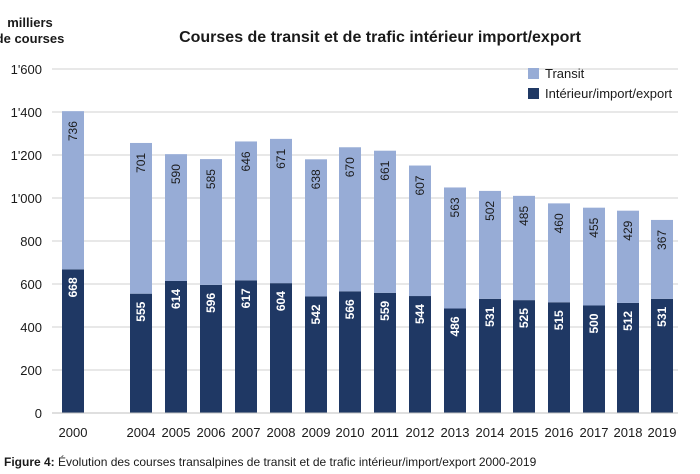 The image size is (700, 474). What do you see at coordinates (559, 320) in the screenshot?
I see `data-label-interieur: 515` at bounding box center [559, 320].